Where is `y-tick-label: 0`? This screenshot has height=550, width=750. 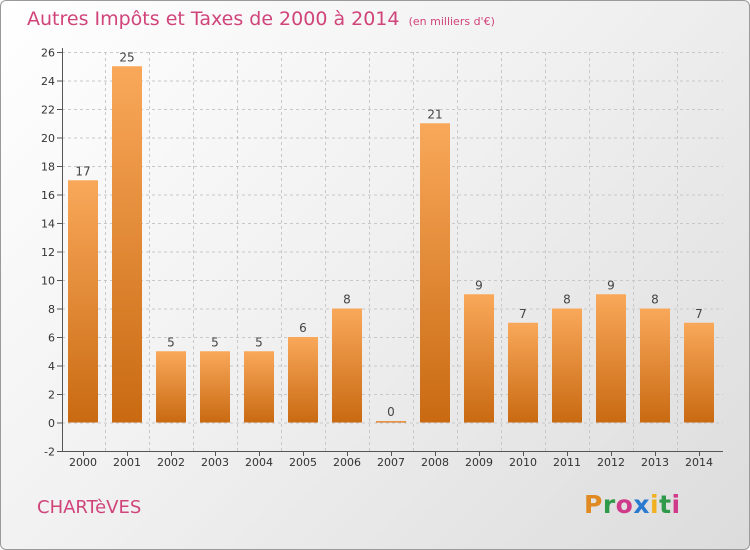 y-tick-label: 0 is located at coordinates (51, 423).